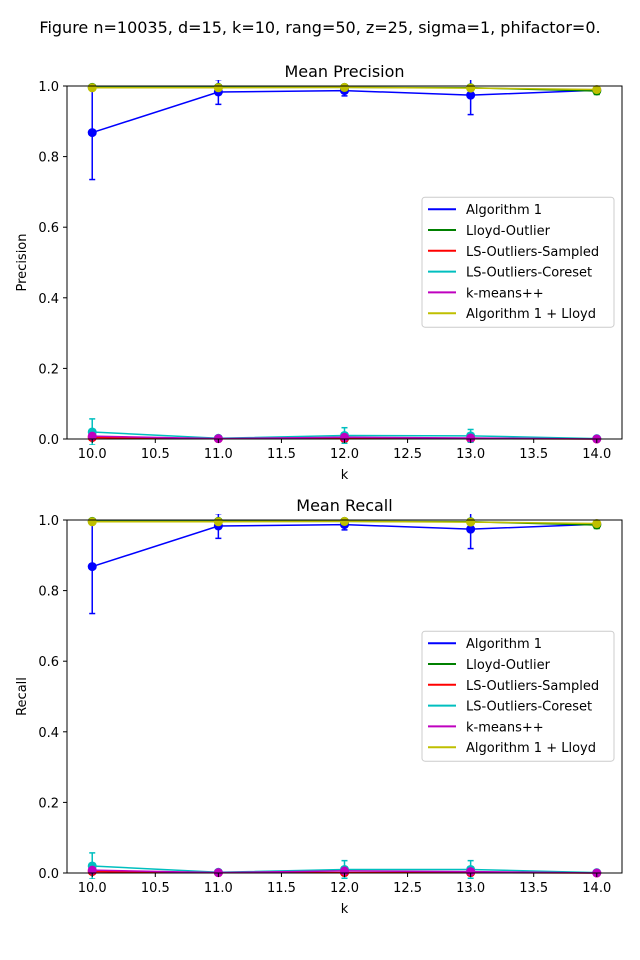 The width and height of the screenshot is (640, 960). I want to click on y-axis-label: Recall, so click(22, 696).